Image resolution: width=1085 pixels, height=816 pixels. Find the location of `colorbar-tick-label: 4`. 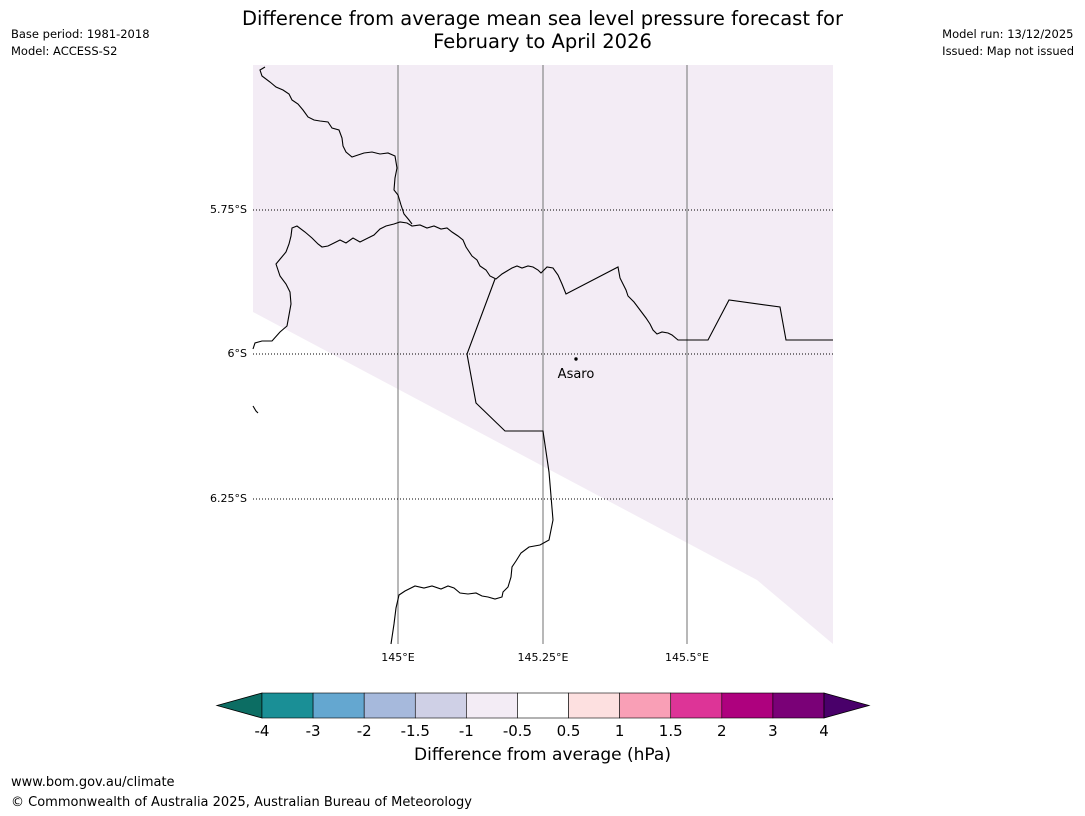

colorbar-tick-label: 4 is located at coordinates (824, 731).